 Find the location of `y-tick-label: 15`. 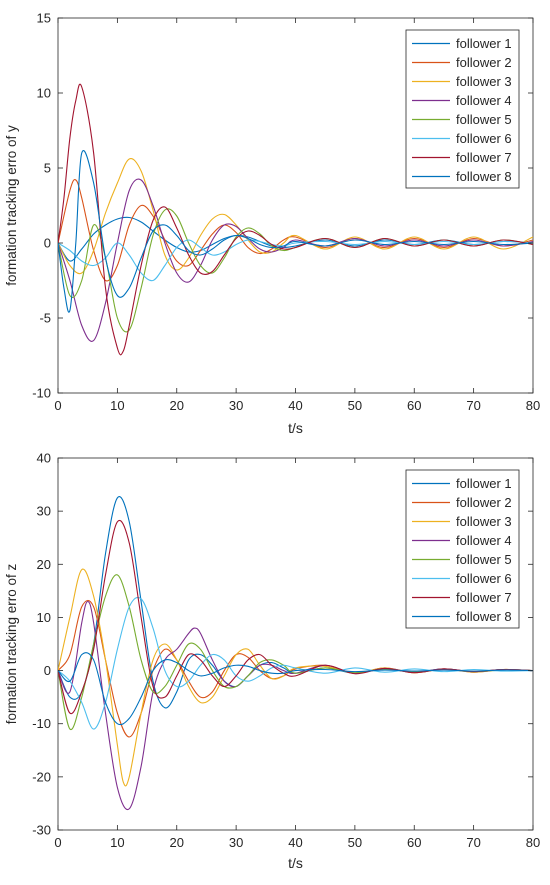

y-tick-label: 15 is located at coordinates (44, 18).